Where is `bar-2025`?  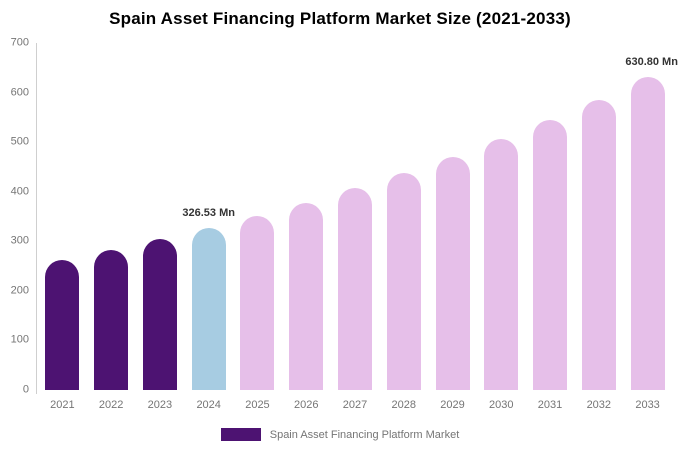
bar-2025 is located at coordinates (257, 303).